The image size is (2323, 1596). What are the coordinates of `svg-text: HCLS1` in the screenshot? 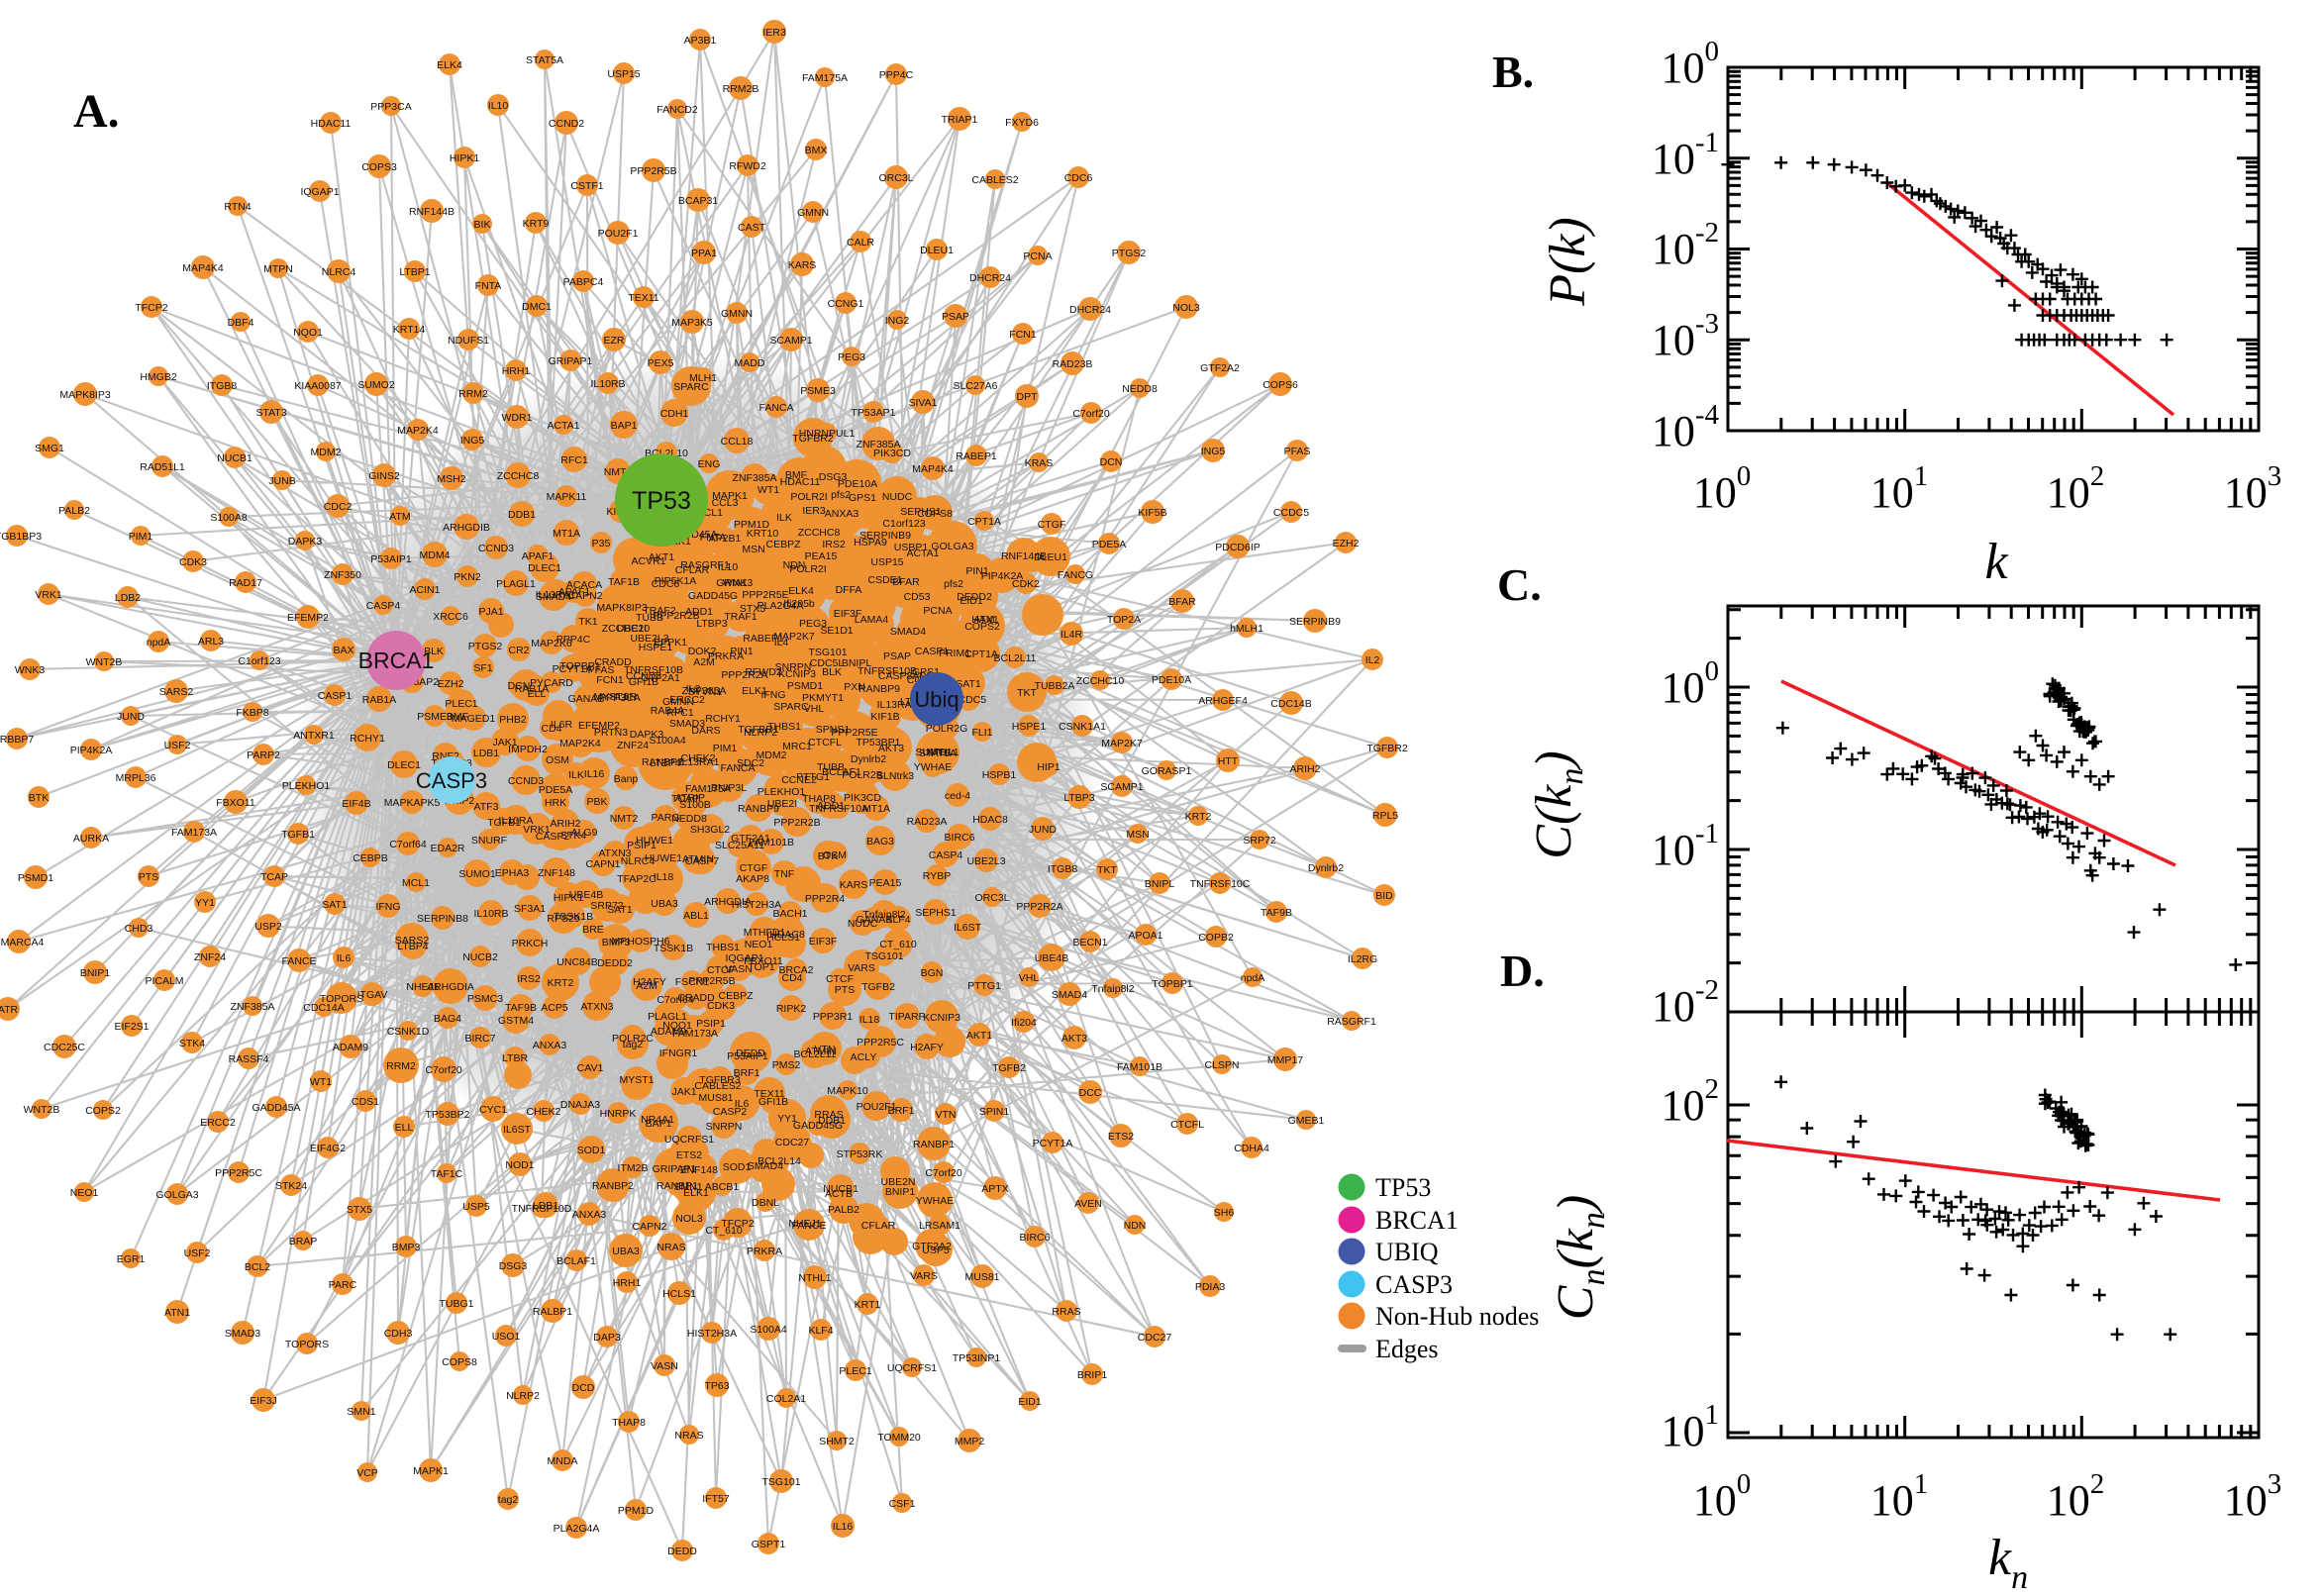 It's located at (783, 938).